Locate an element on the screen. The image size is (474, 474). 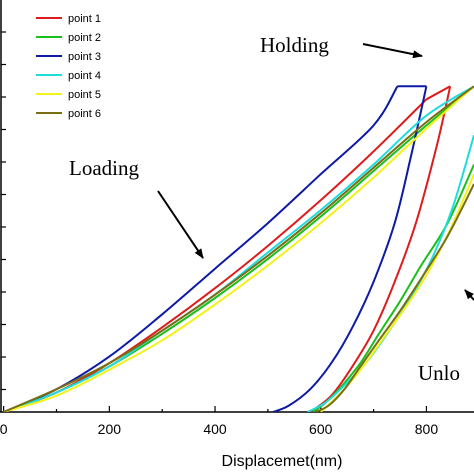
legend-label: point 2 is located at coordinates (84, 38).